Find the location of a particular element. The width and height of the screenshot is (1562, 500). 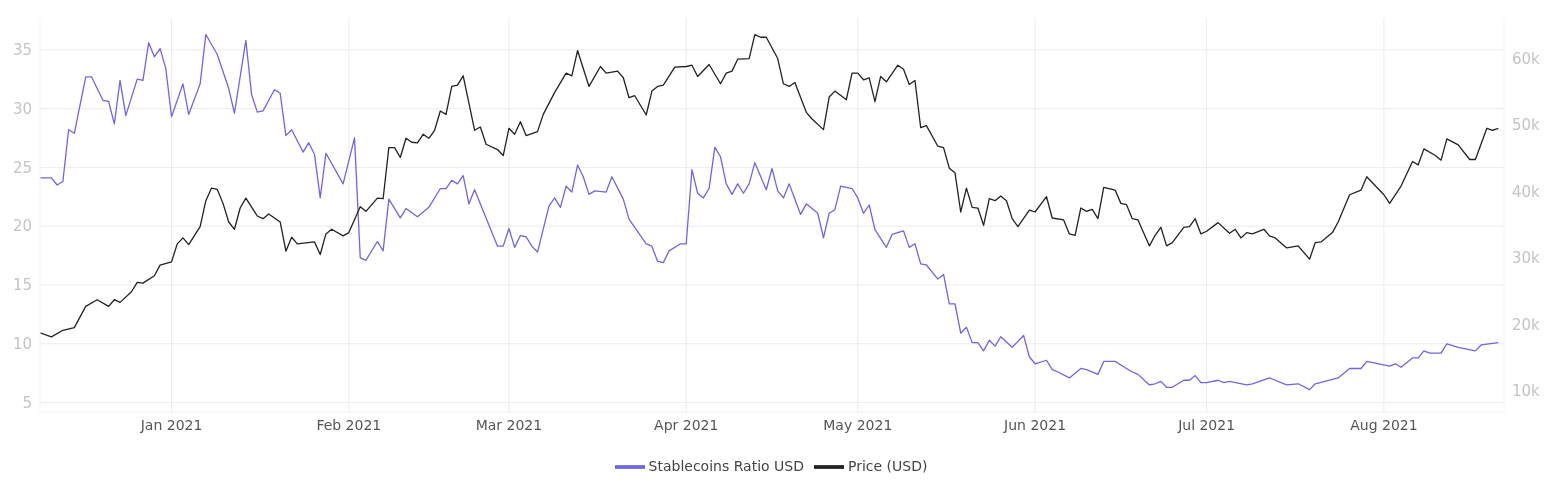

legend-label: Price (USD) is located at coordinates (887, 466).